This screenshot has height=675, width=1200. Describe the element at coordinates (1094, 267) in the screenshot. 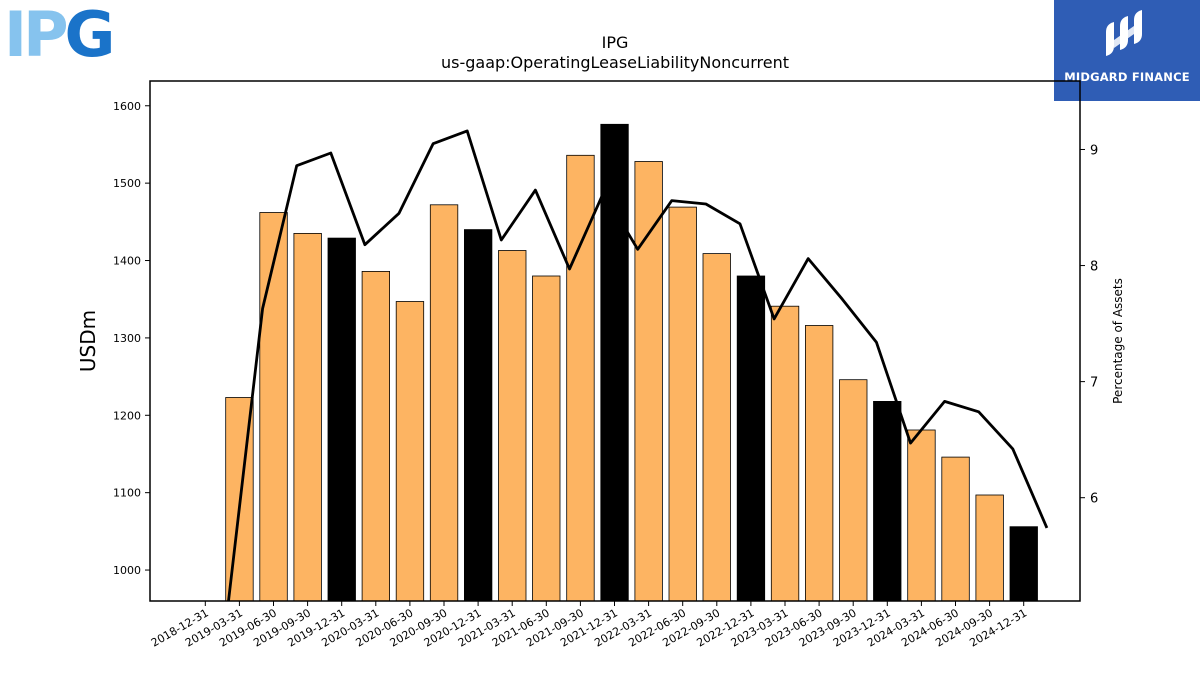

I see `y2-tick-label: 8` at that location.